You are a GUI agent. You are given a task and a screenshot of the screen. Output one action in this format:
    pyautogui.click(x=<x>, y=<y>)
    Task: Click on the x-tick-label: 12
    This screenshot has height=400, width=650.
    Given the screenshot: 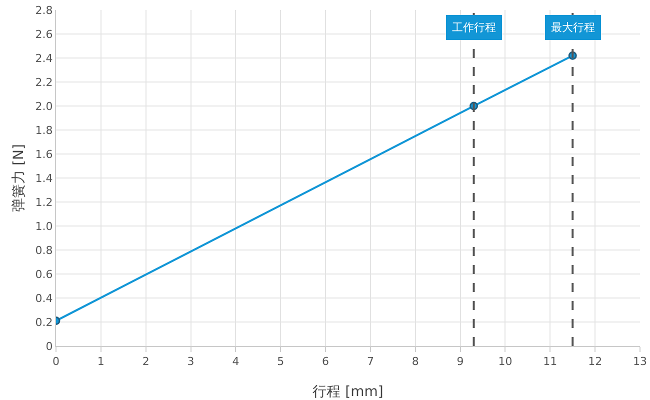 What is the action you would take?
    pyautogui.click(x=595, y=361)
    